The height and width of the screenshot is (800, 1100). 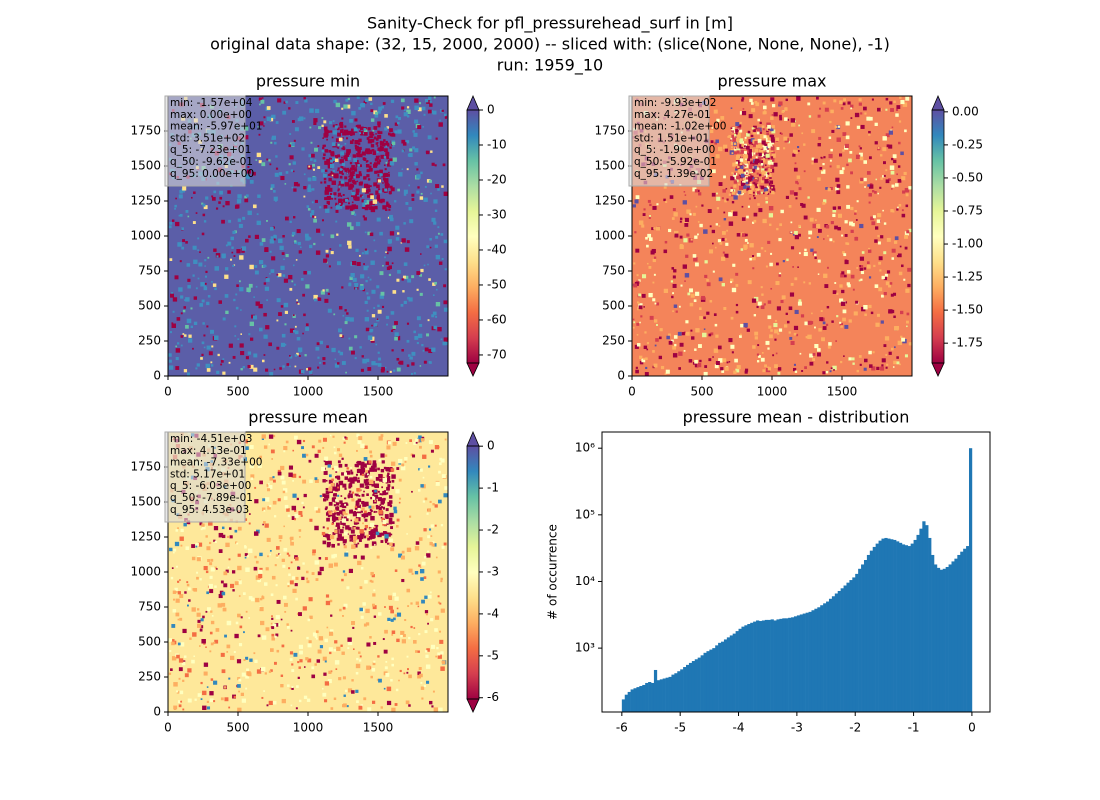 What do you see at coordinates (553, 572) in the screenshot?
I see `y-axis-label: # of occurrence` at bounding box center [553, 572].